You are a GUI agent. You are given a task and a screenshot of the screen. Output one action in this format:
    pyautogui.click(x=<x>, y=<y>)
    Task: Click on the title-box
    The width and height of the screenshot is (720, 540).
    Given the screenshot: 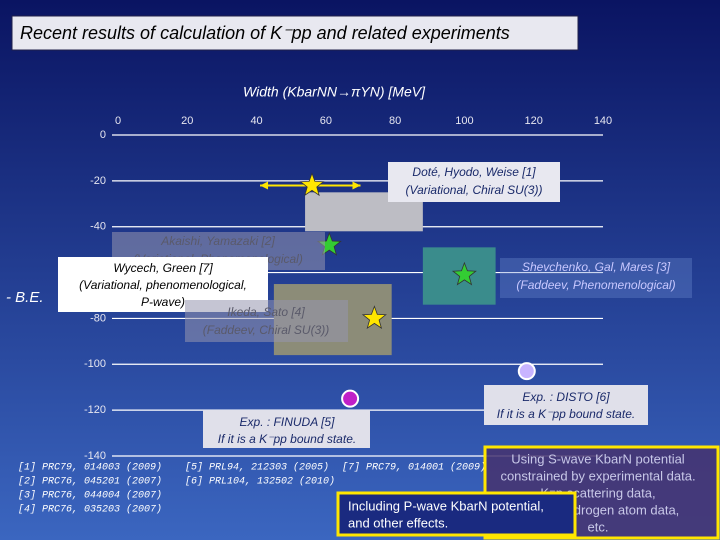 What is the action you would take?
    pyautogui.click(x=295, y=33)
    